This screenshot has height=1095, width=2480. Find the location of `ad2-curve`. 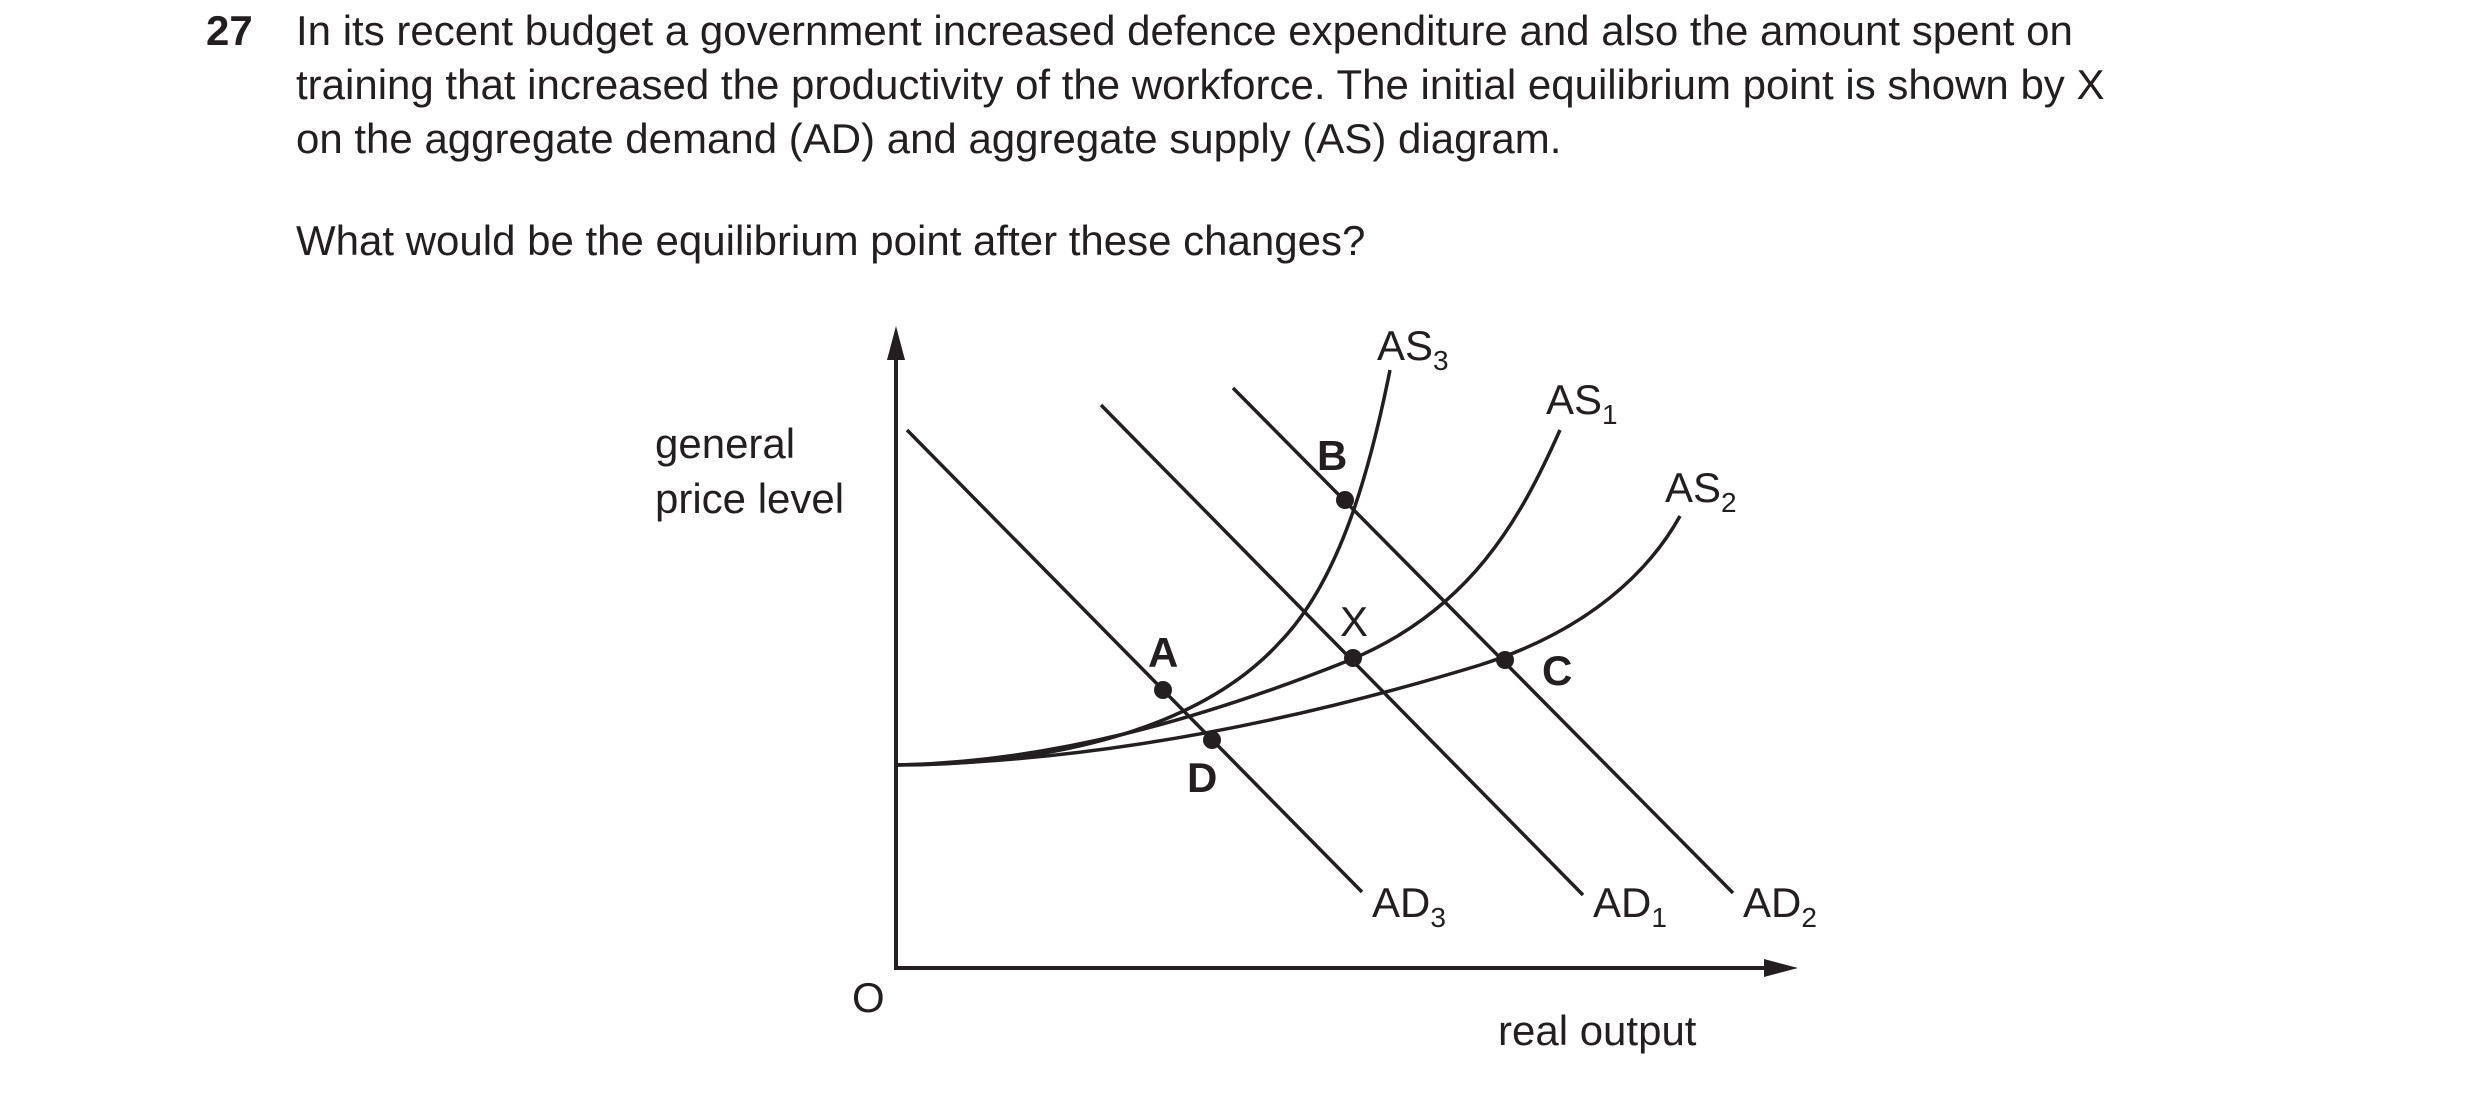

ad2-curve is located at coordinates (1483, 640).